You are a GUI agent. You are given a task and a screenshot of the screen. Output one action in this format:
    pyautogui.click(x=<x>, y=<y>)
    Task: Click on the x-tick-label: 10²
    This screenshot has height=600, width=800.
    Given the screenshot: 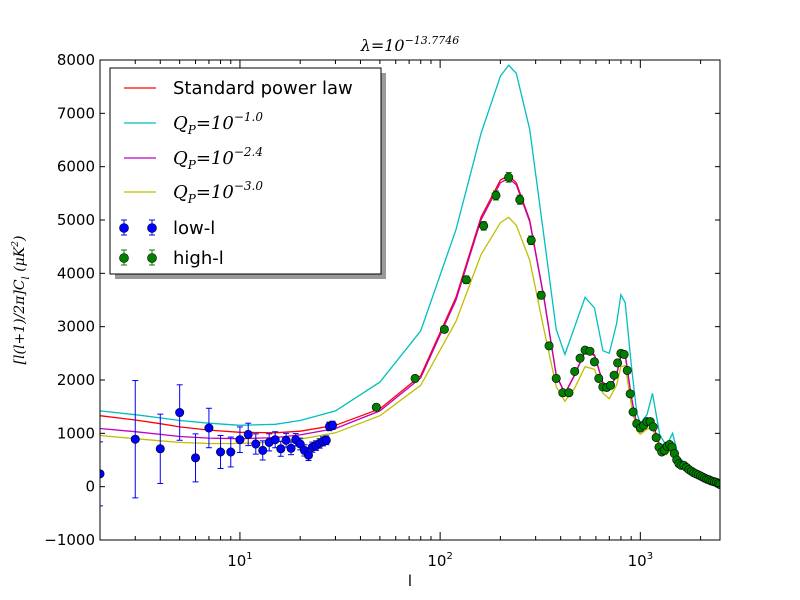 What is the action you would take?
    pyautogui.click(x=439, y=560)
    